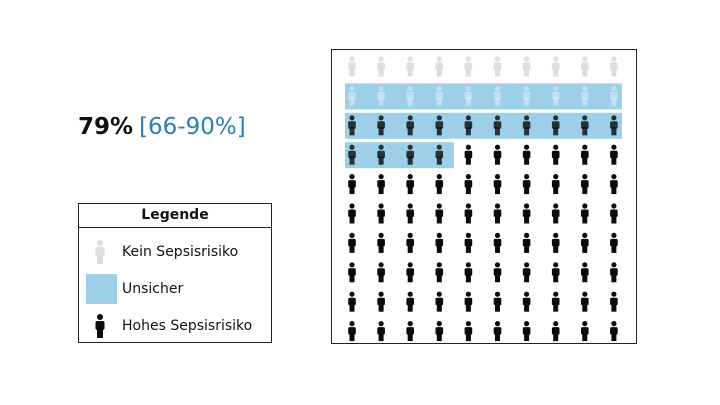  I want to click on headline: 79% [66-90%], so click(162, 127).